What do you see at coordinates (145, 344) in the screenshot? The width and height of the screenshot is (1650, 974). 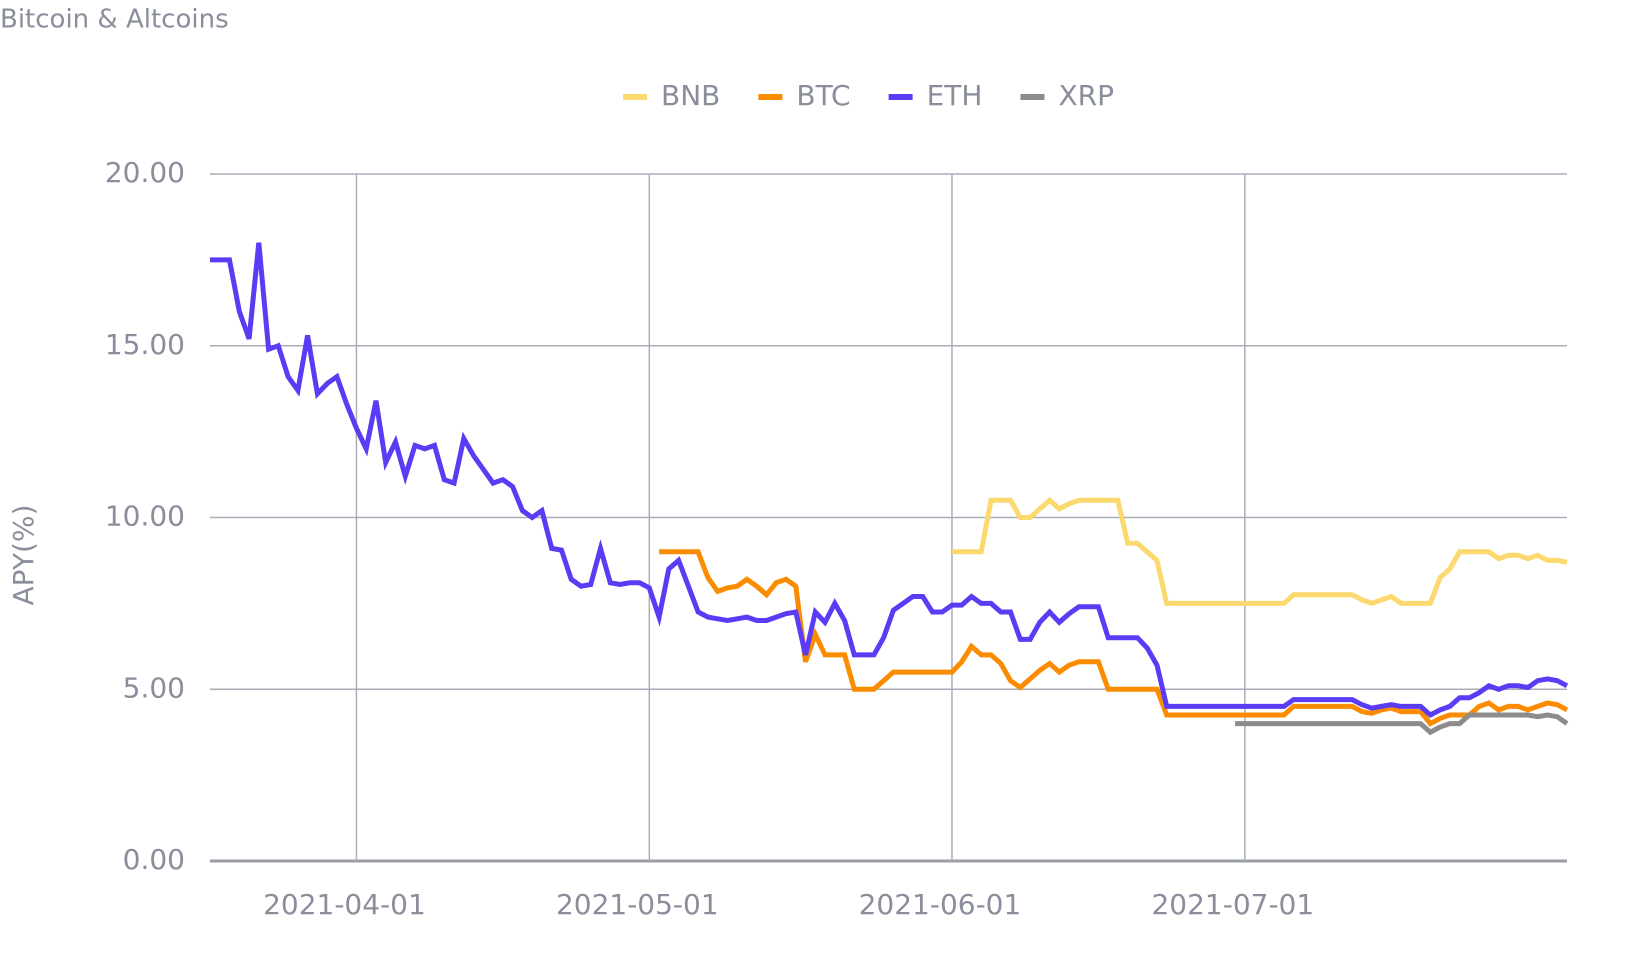 I see `y-tick-label: 15.00` at bounding box center [145, 344].